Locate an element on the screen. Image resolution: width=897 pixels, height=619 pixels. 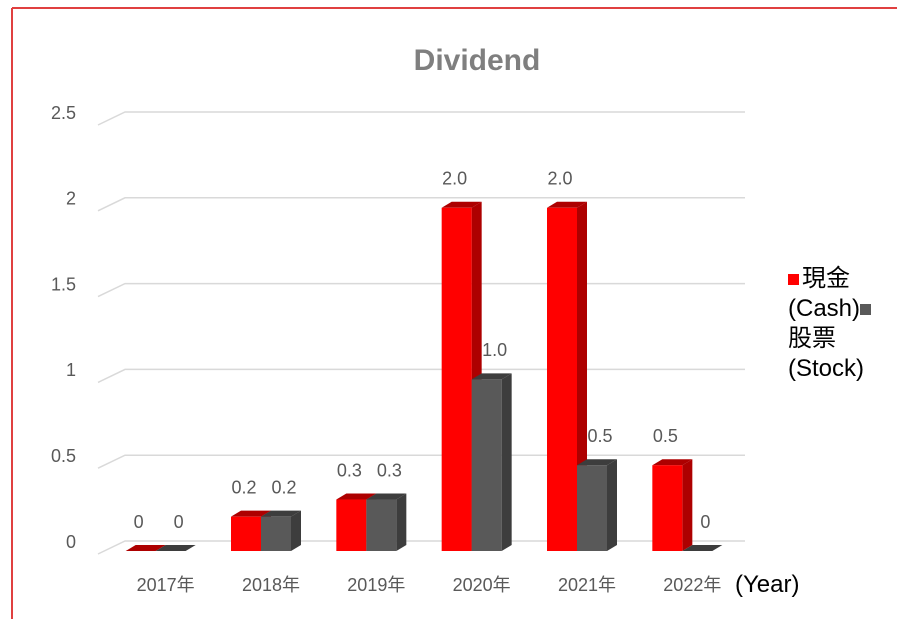
x-tick-label: 2019年 is located at coordinates (376, 585).